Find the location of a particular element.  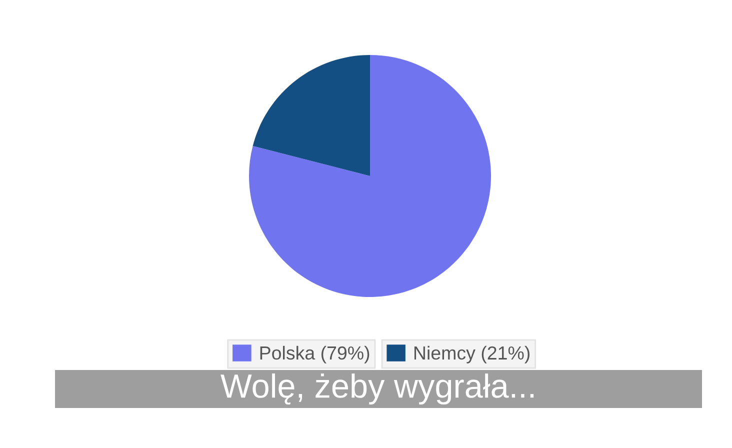

legend-label: Niemcy (21%) is located at coordinates (472, 355).